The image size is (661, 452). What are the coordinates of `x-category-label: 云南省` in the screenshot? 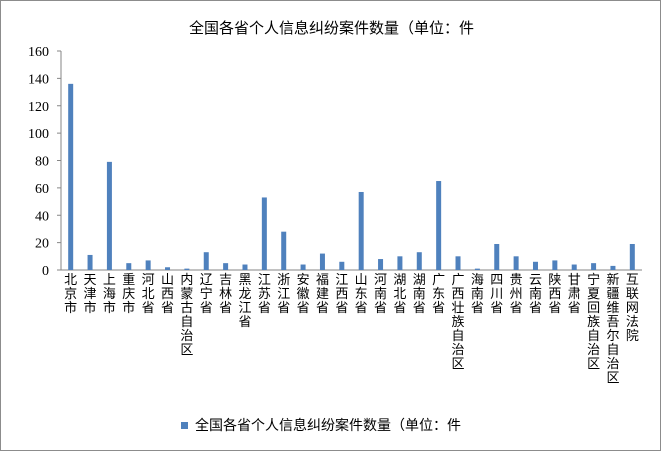 It's located at (535, 294).